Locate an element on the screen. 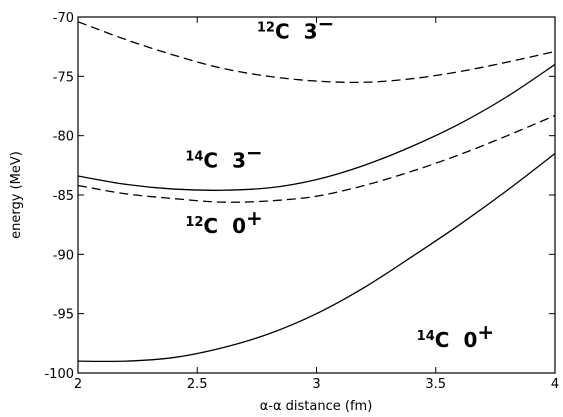 The height and width of the screenshot is (417, 563). curve-label-1: 12C 3− is located at coordinates (295, 27).